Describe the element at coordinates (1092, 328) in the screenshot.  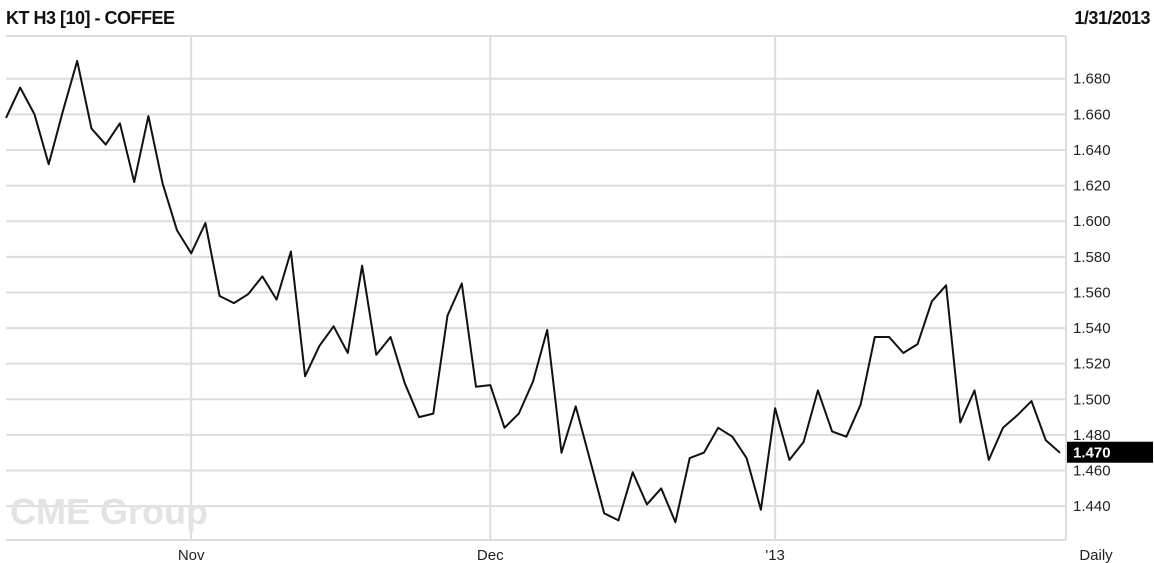
I see `y-tick-label: 1.540` at that location.